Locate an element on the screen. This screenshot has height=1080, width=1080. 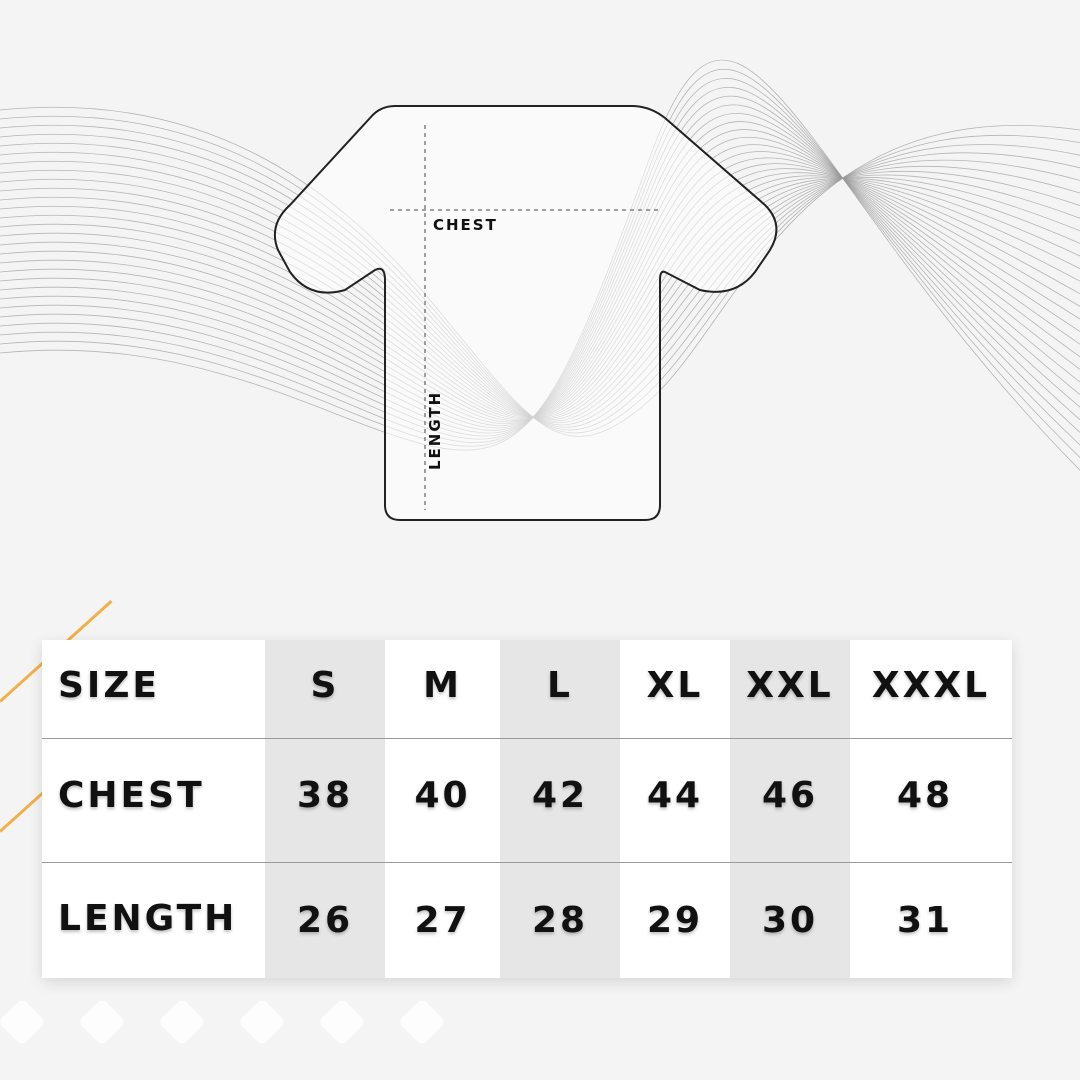
header-m: M is located at coordinates (442, 685).